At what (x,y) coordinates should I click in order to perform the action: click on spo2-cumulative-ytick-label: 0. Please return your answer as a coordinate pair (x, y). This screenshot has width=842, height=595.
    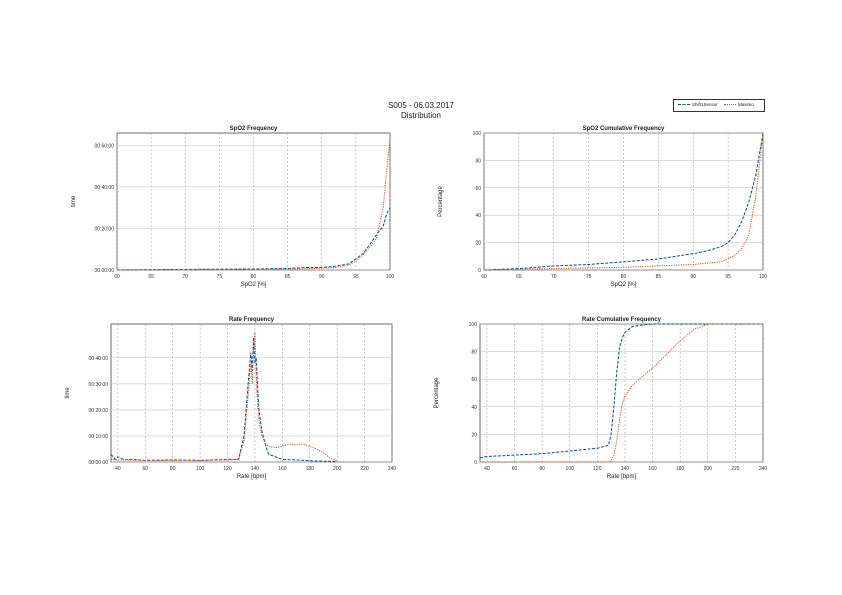
    Looking at the image, I should click on (479, 271).